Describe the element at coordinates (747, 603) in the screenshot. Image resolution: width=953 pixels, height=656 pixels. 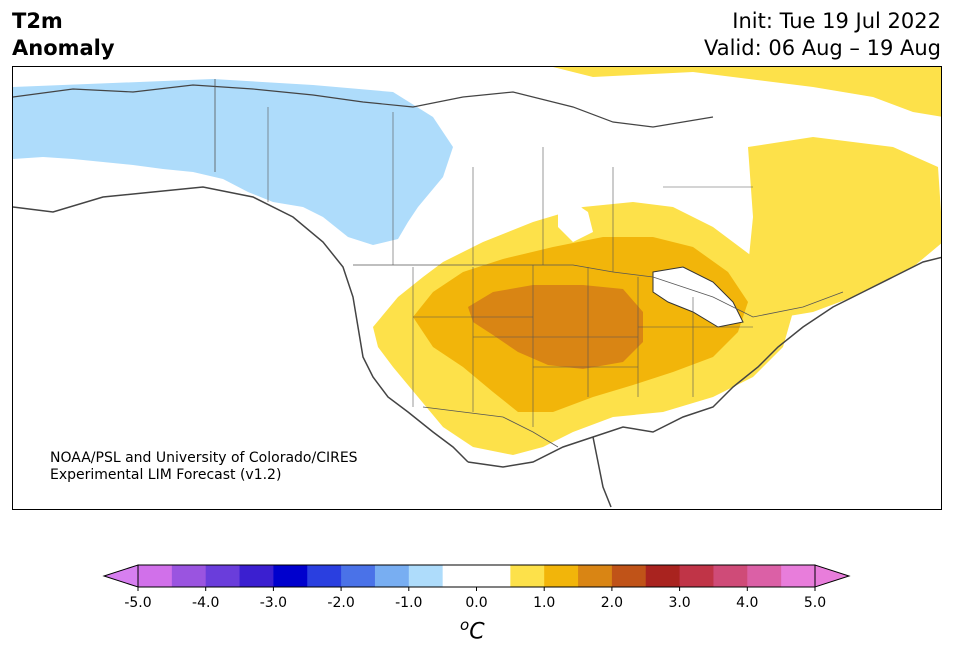
I see `colorbar-tick-label: 4.0` at that location.